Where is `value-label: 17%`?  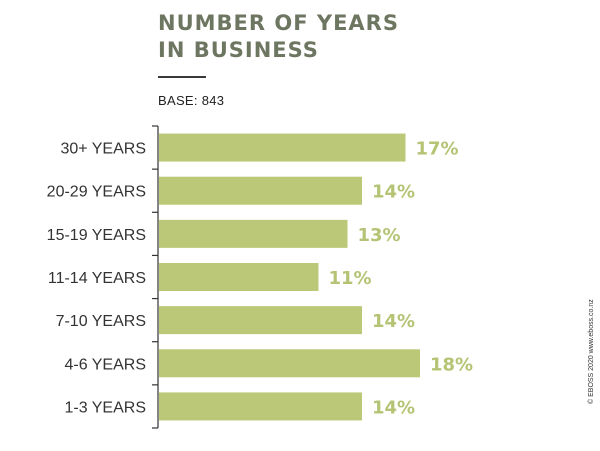
value-label: 17% is located at coordinates (437, 149).